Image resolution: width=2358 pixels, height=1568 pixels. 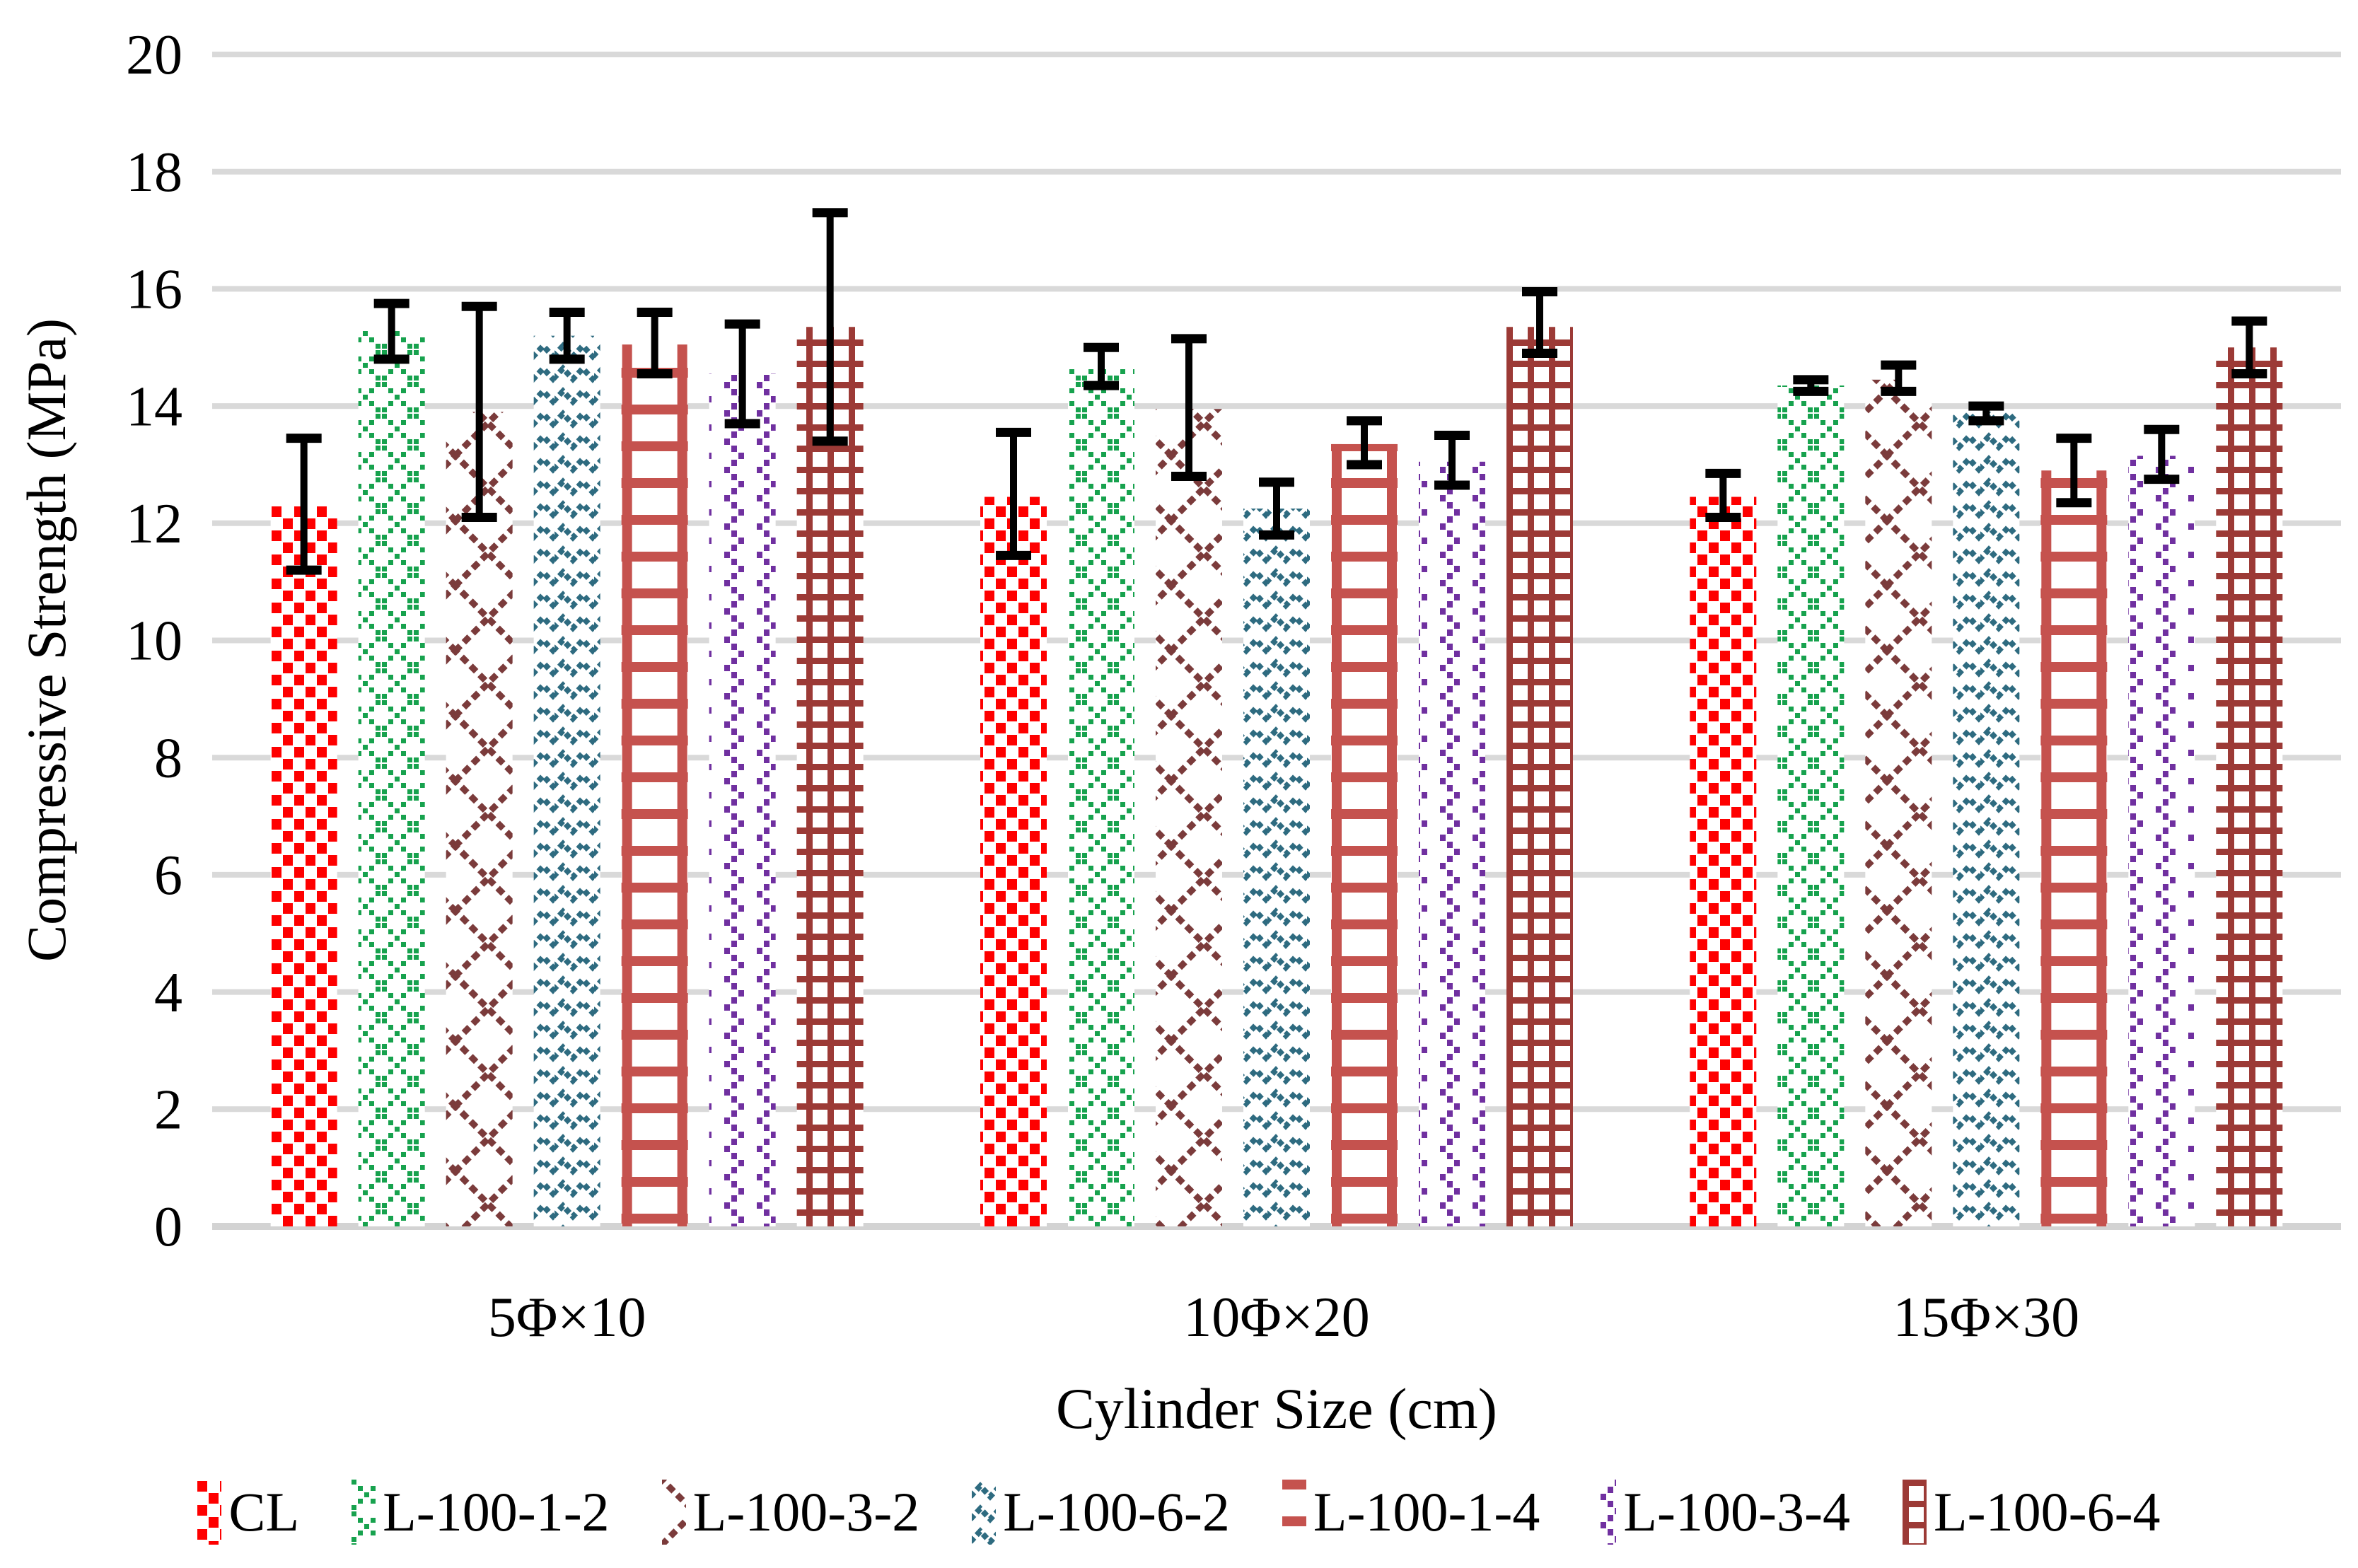 What do you see at coordinates (168, 993) in the screenshot?
I see `y-tick-label: 4` at bounding box center [168, 993].